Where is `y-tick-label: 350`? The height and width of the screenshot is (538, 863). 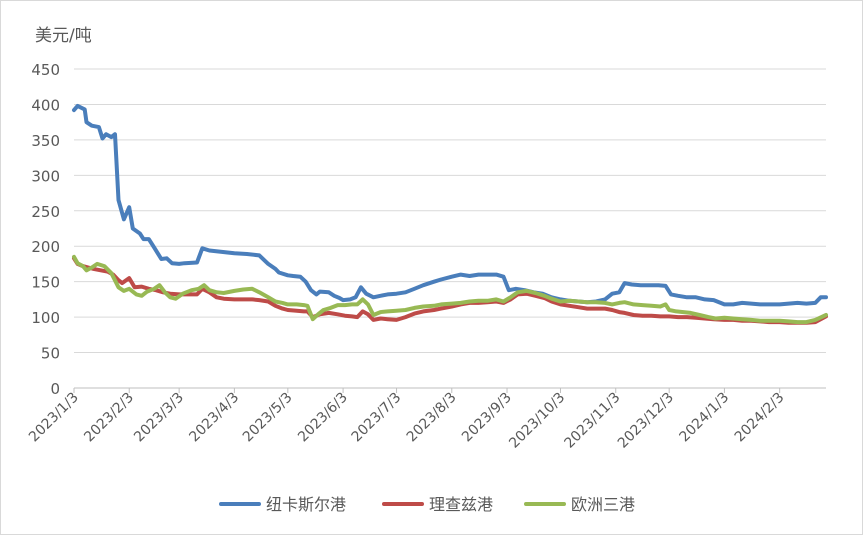
y-tick-label: 350 is located at coordinates (45, 141).